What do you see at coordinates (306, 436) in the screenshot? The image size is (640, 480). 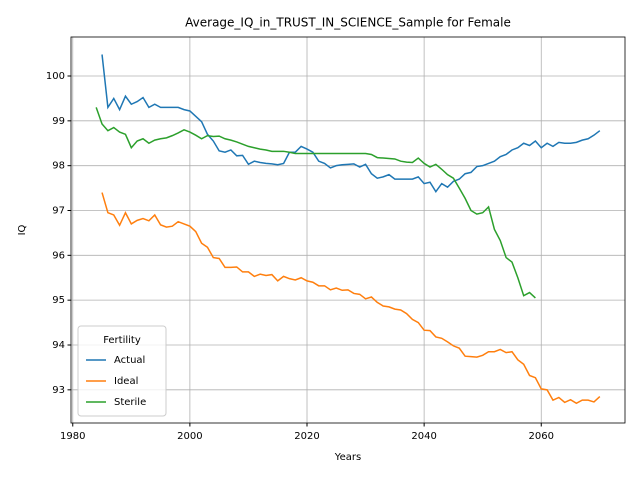 I see `x-tick-label: 2020` at bounding box center [306, 436].